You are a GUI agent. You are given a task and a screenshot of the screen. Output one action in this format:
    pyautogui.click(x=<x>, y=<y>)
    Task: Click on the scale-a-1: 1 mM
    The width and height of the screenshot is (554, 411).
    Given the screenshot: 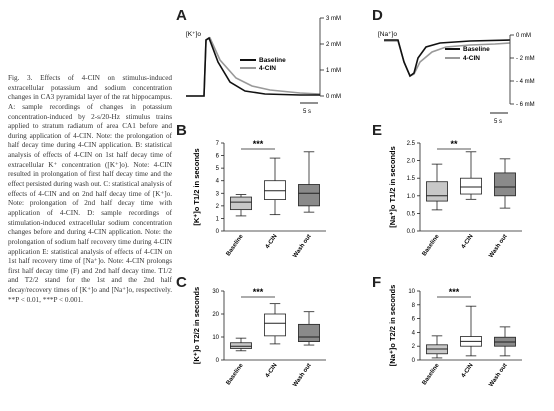 What is the action you would take?
    pyautogui.click(x=333, y=71)
    